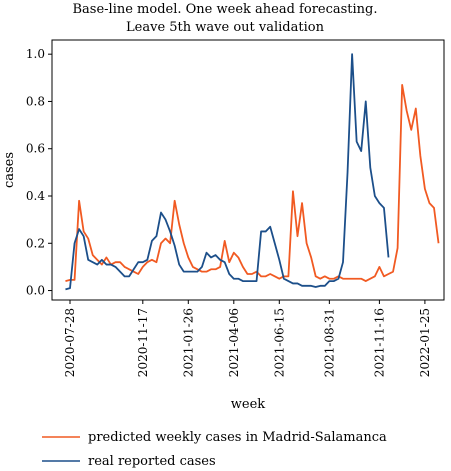 The height and width of the screenshot is (471, 451). What do you see at coordinates (70, 342) in the screenshot?
I see `x-tick-label: 2020-07-28` at bounding box center [70, 342].